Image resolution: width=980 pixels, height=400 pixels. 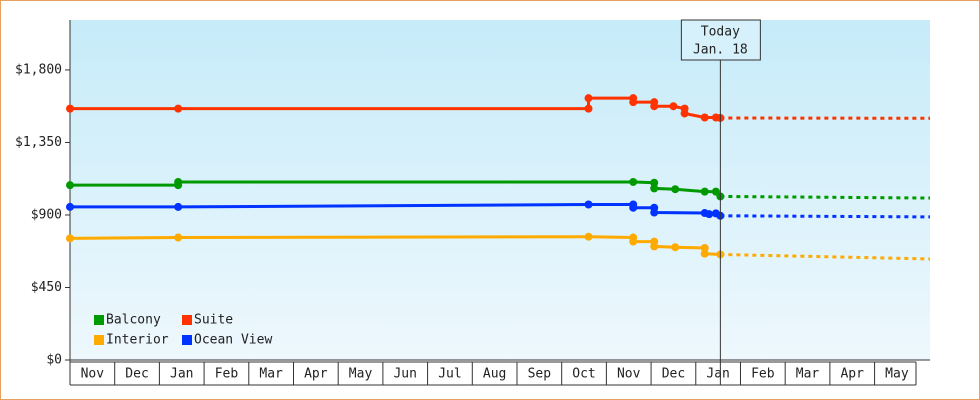 I want to click on legend-label: Suite, so click(x=213, y=320).